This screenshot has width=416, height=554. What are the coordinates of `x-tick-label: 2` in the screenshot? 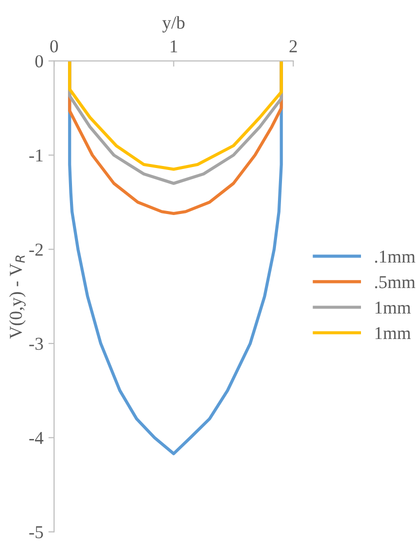 It's located at (293, 46).